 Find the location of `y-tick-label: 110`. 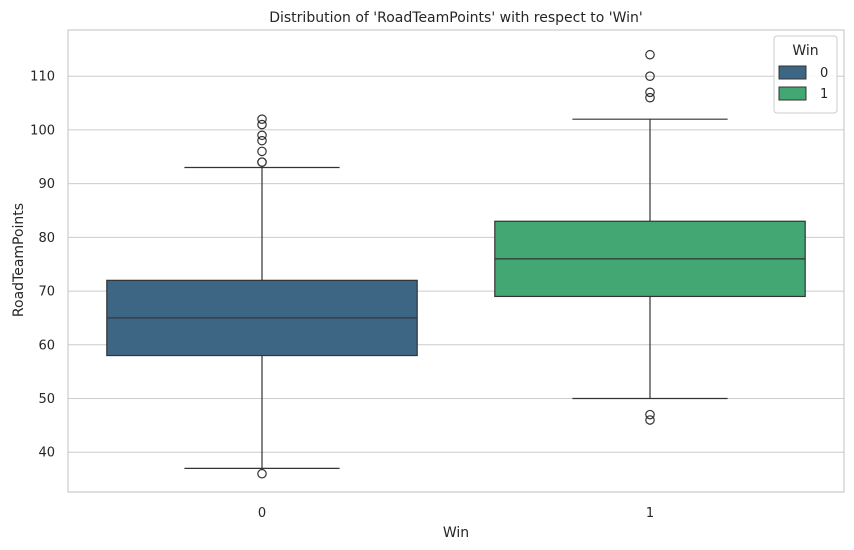

y-tick-label: 110 is located at coordinates (42, 77).